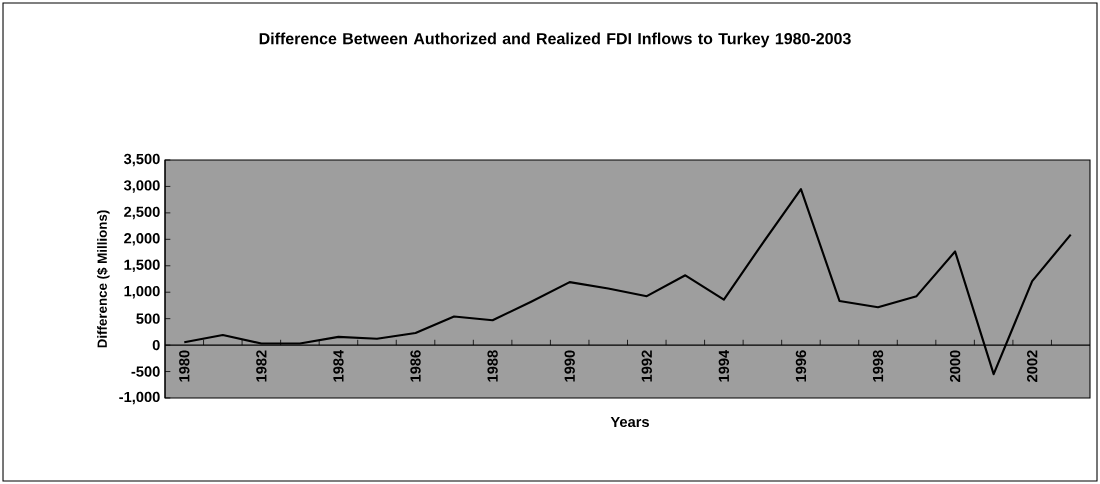  I want to click on x-tick-label: 1992, so click(646, 366).